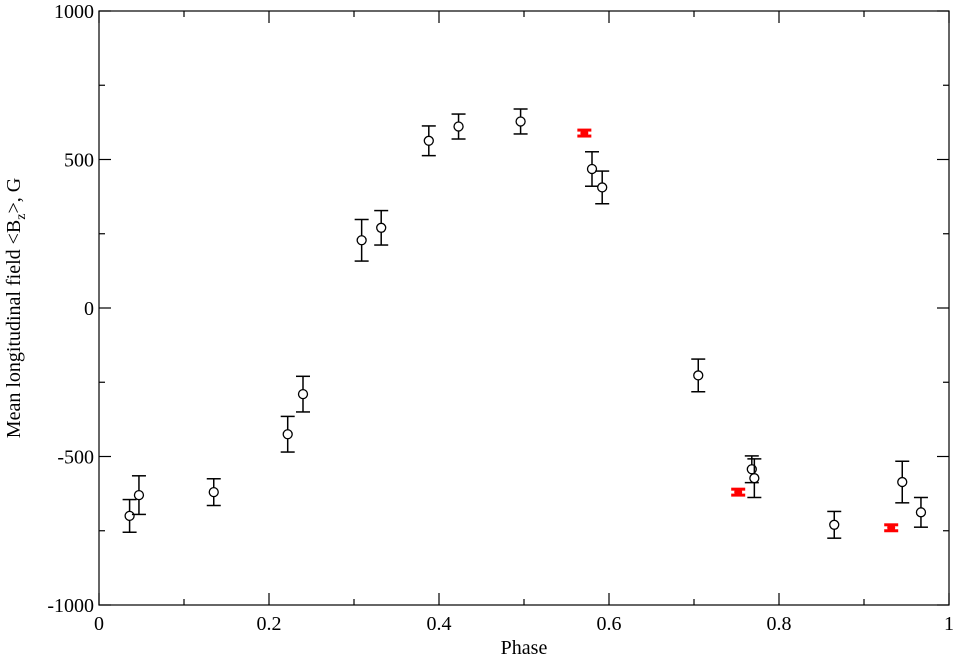 The height and width of the screenshot is (659, 957). Describe the element at coordinates (79, 161) in the screenshot. I see `y-tick-label: 500` at that location.